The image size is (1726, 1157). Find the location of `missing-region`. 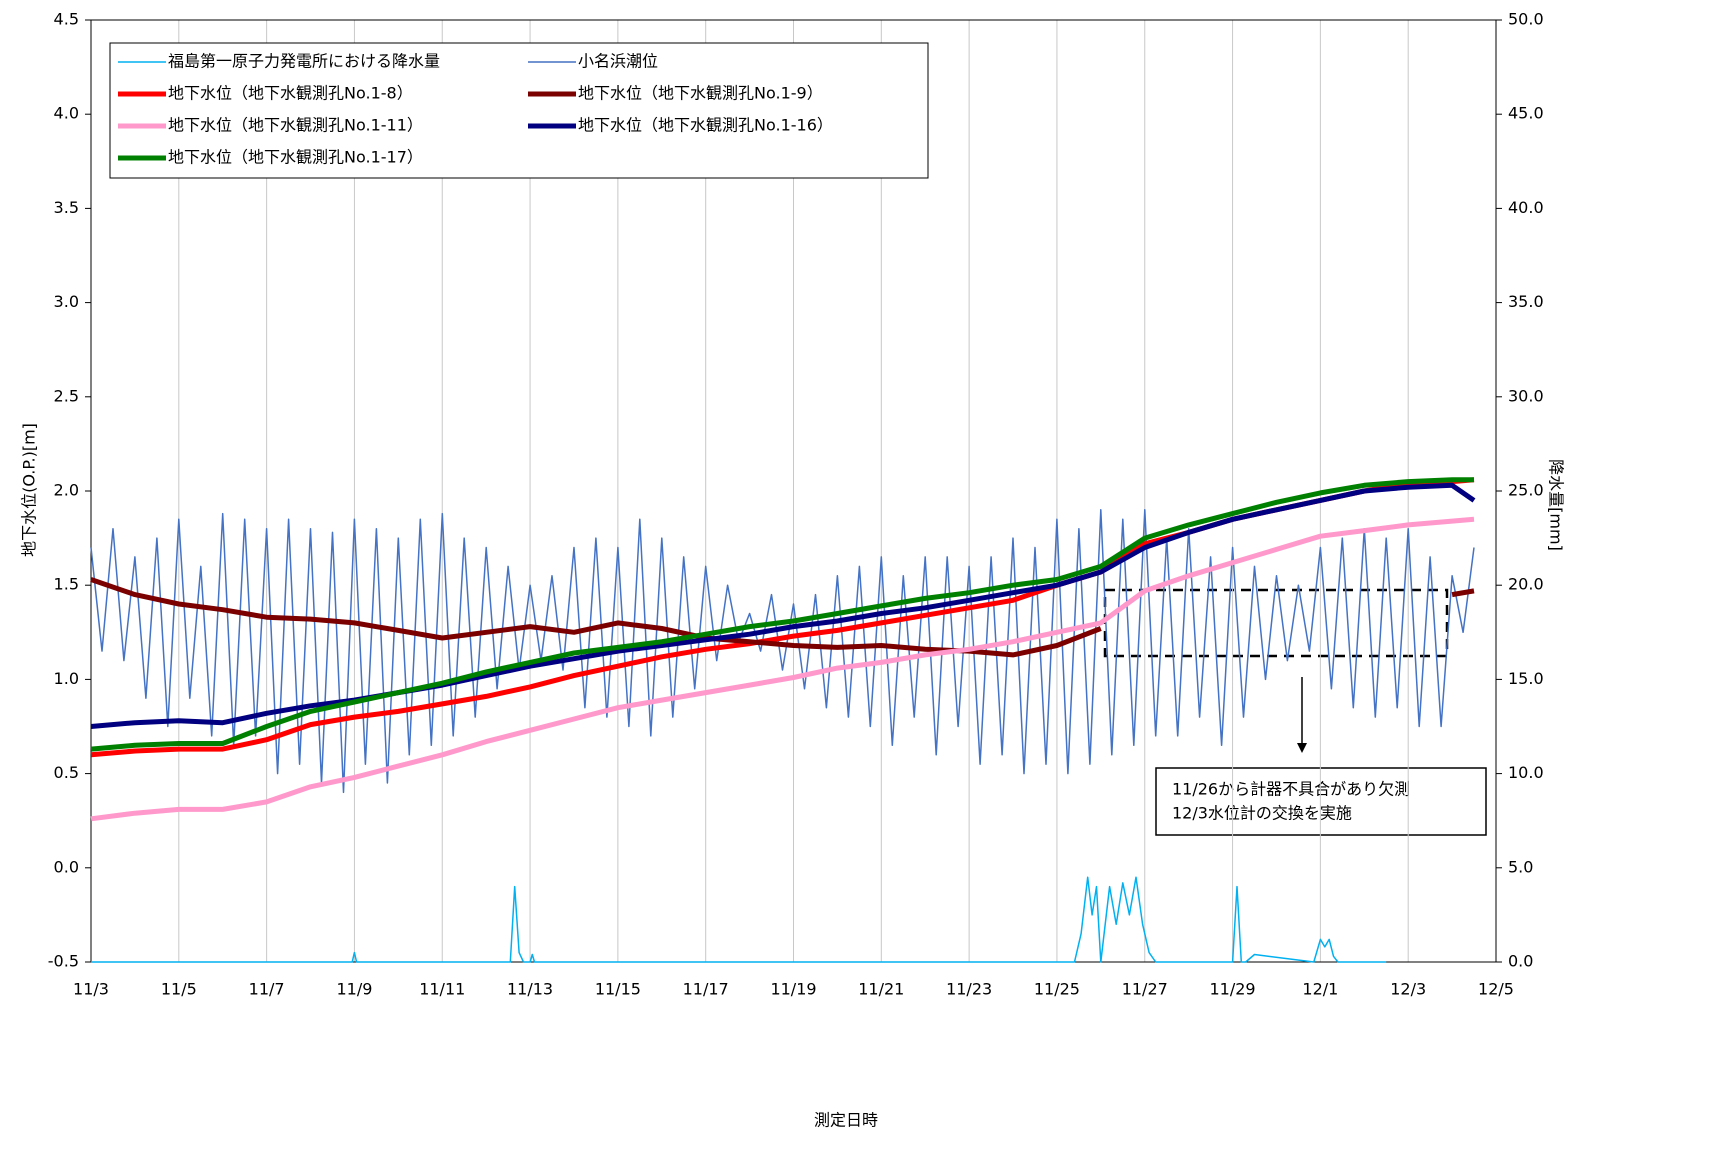

missing-region is located at coordinates (1276, 623).